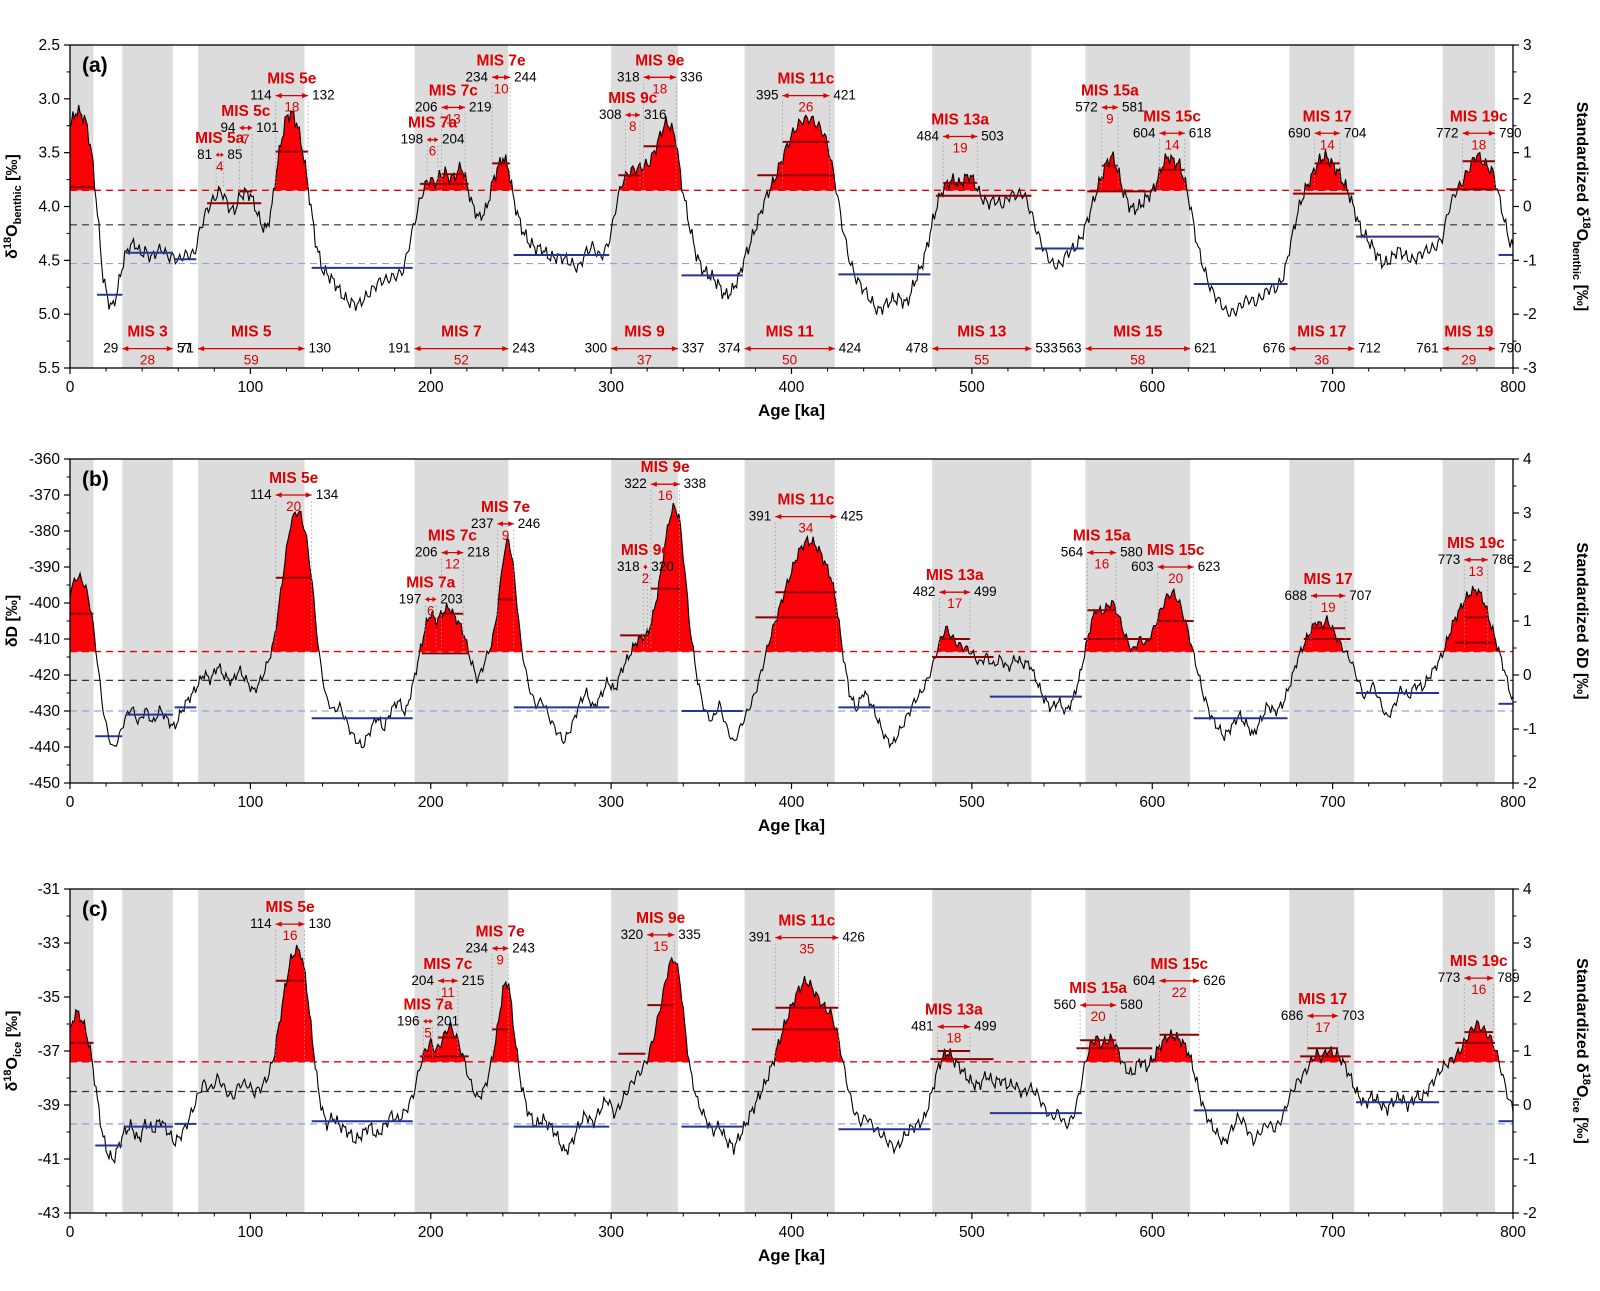 The image size is (1600, 1291). Describe the element at coordinates (245, 111) in the screenshot. I see `svg-text: MIS 5c` at that location.